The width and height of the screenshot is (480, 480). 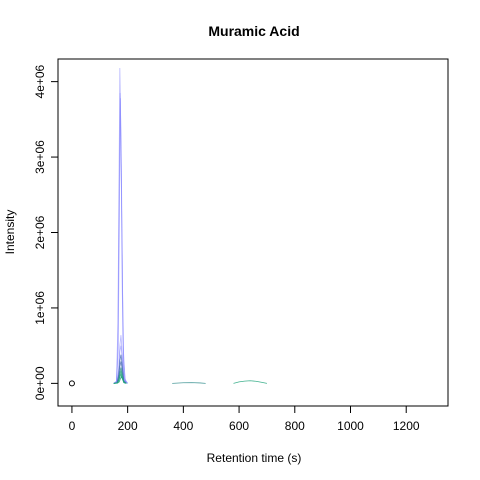 I want to click on y-axis-label: Intensity, so click(x=10, y=232).